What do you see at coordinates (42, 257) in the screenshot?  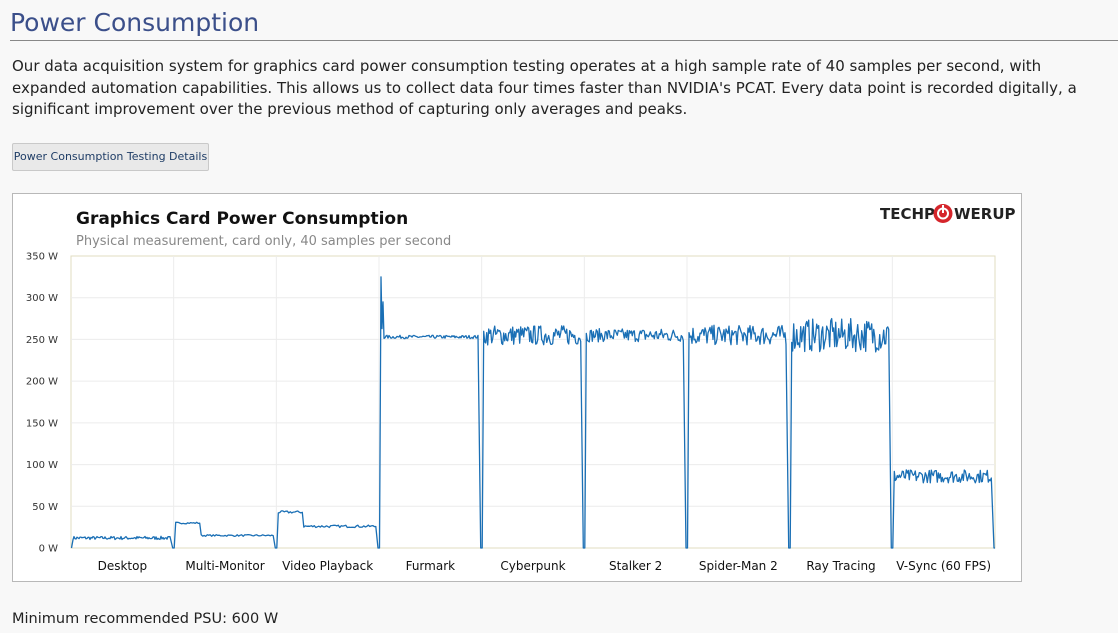 I see `y-tick-label: 350 W` at bounding box center [42, 257].